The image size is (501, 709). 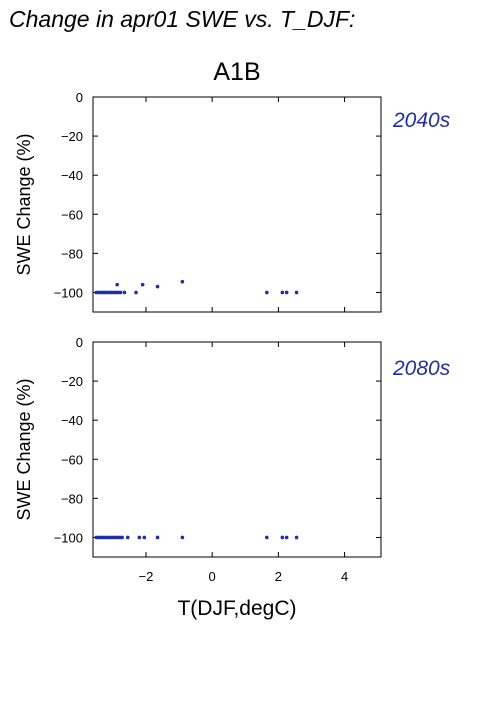 What do you see at coordinates (278, 576) in the screenshot?
I see `x-tick-label: 2` at bounding box center [278, 576].